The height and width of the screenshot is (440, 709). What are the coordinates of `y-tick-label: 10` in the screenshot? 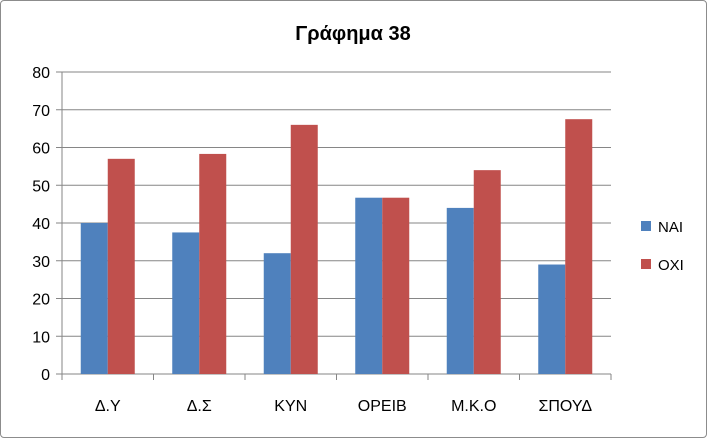 It's located at (41, 337).